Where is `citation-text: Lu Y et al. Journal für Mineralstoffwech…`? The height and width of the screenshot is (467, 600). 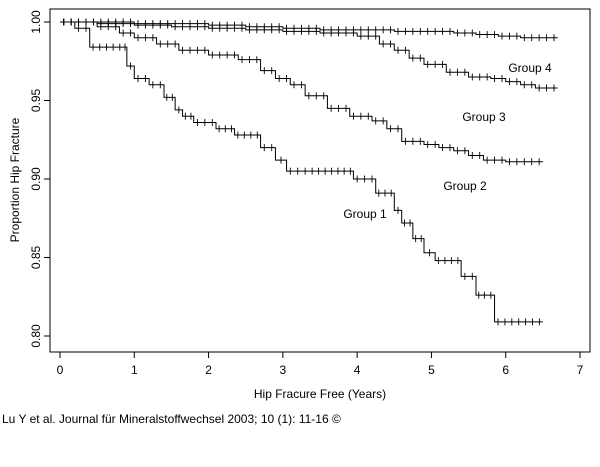
citation-text: Lu Y et al. Journal für Mineralstoffwech… is located at coordinates (171, 419).